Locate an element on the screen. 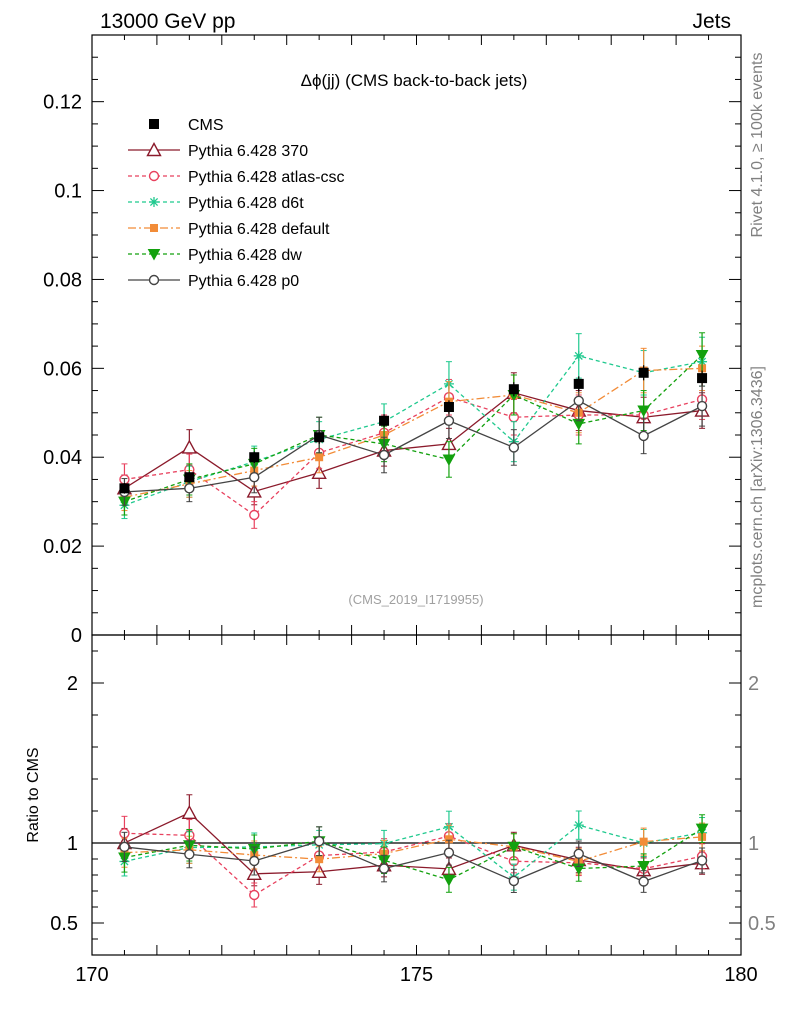 The image size is (786, 1024). y-tick-label: 0 is located at coordinates (76, 636).